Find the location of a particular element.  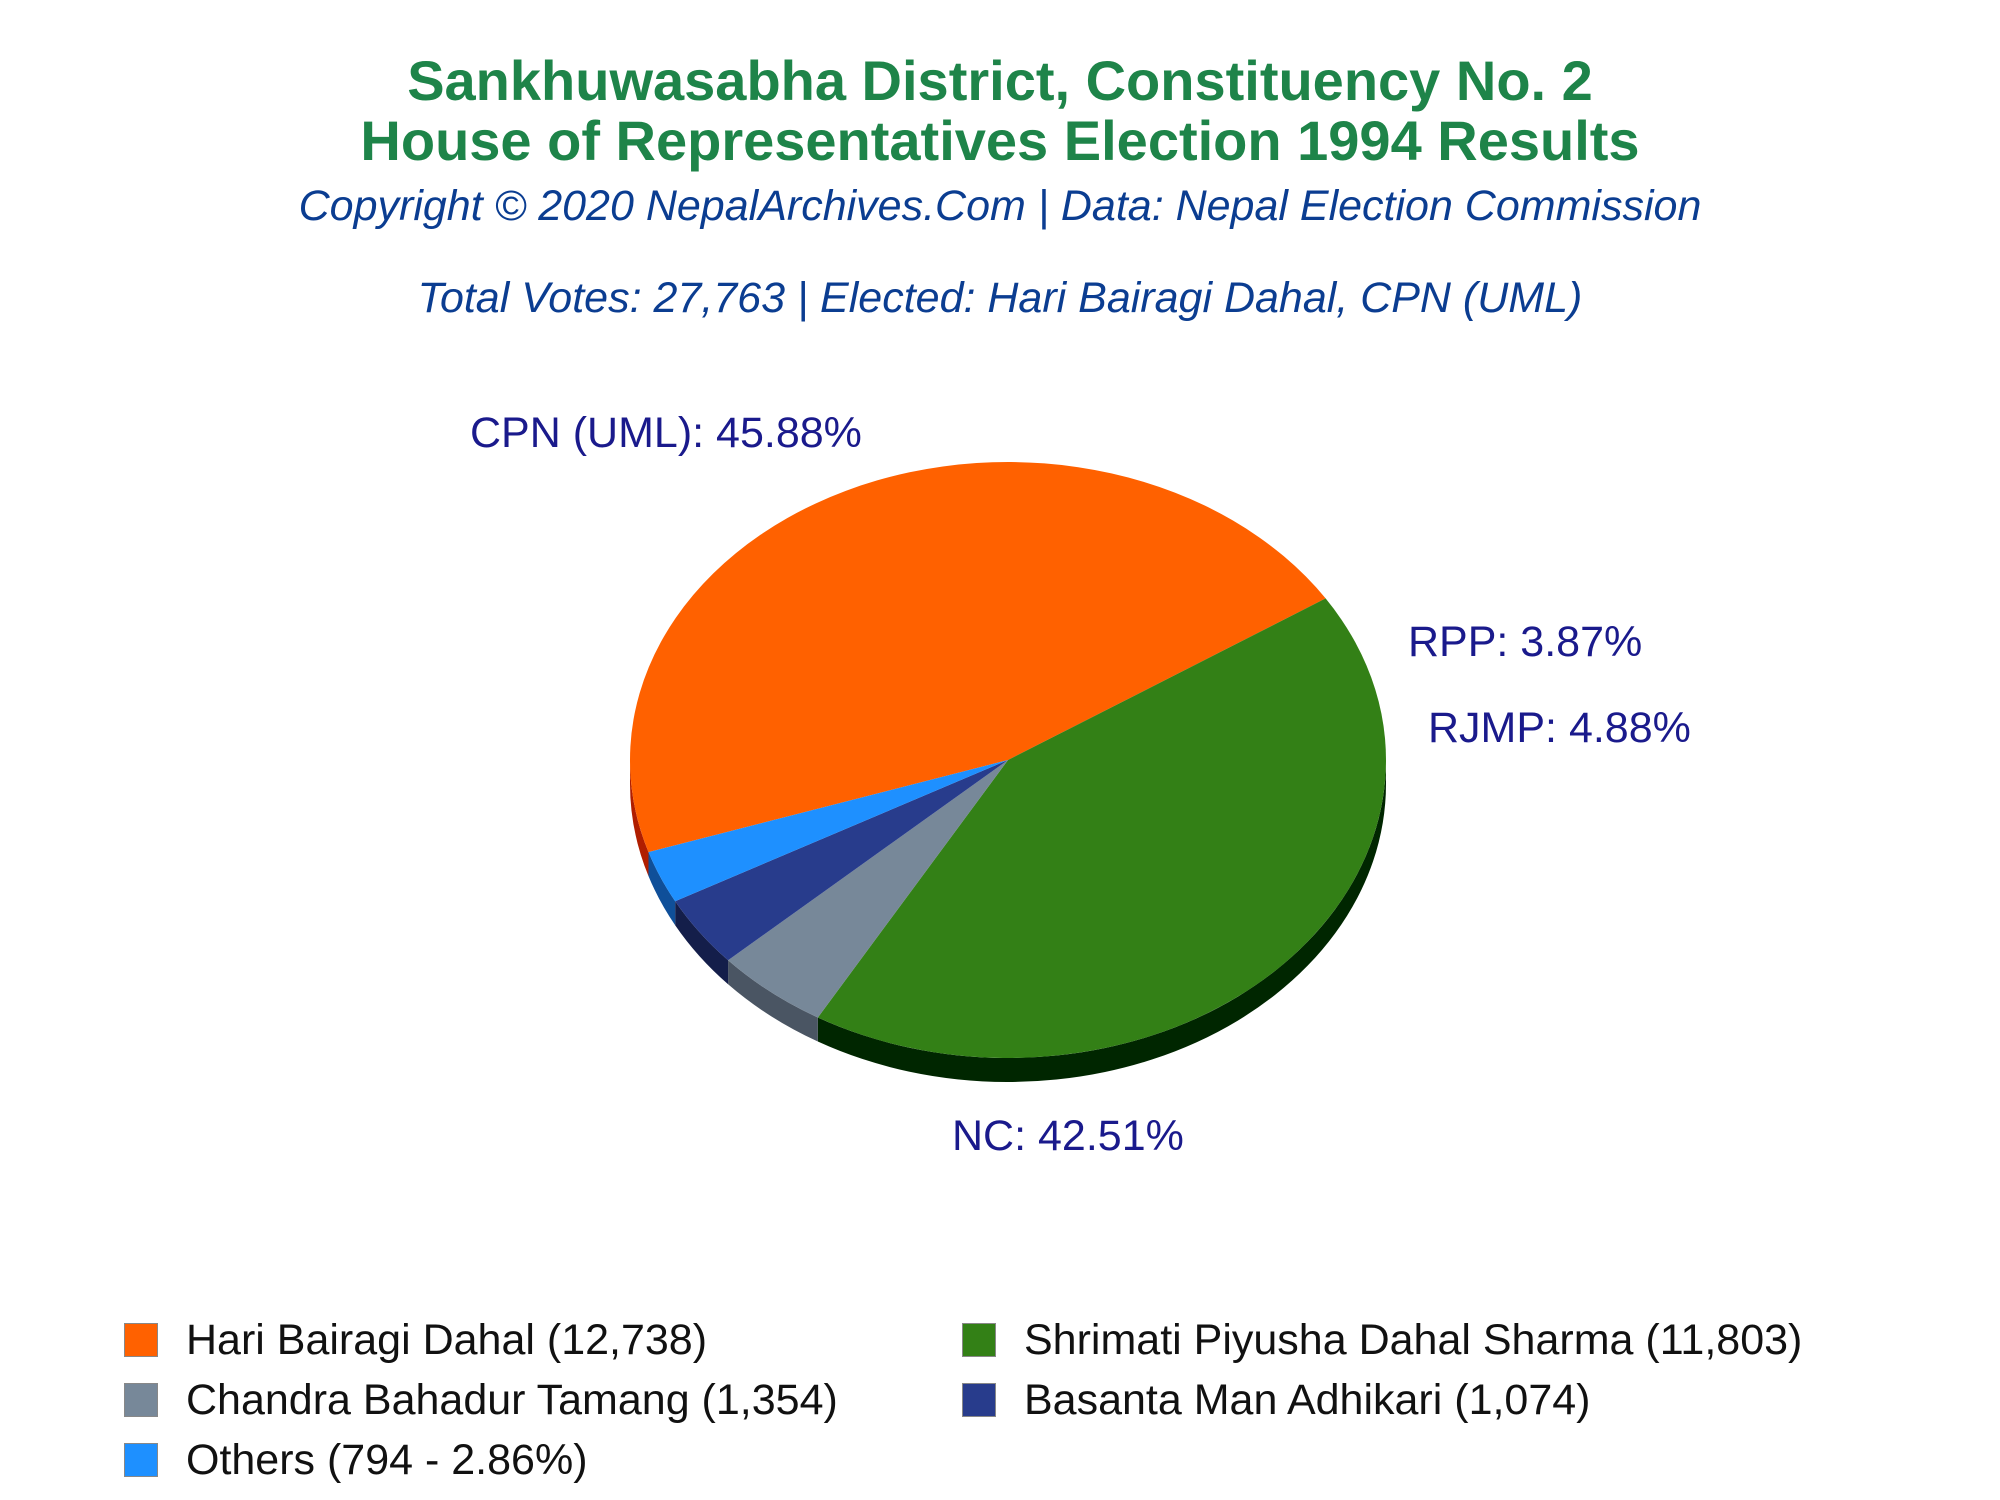

pie-slice-nc is located at coordinates (1101, 828).